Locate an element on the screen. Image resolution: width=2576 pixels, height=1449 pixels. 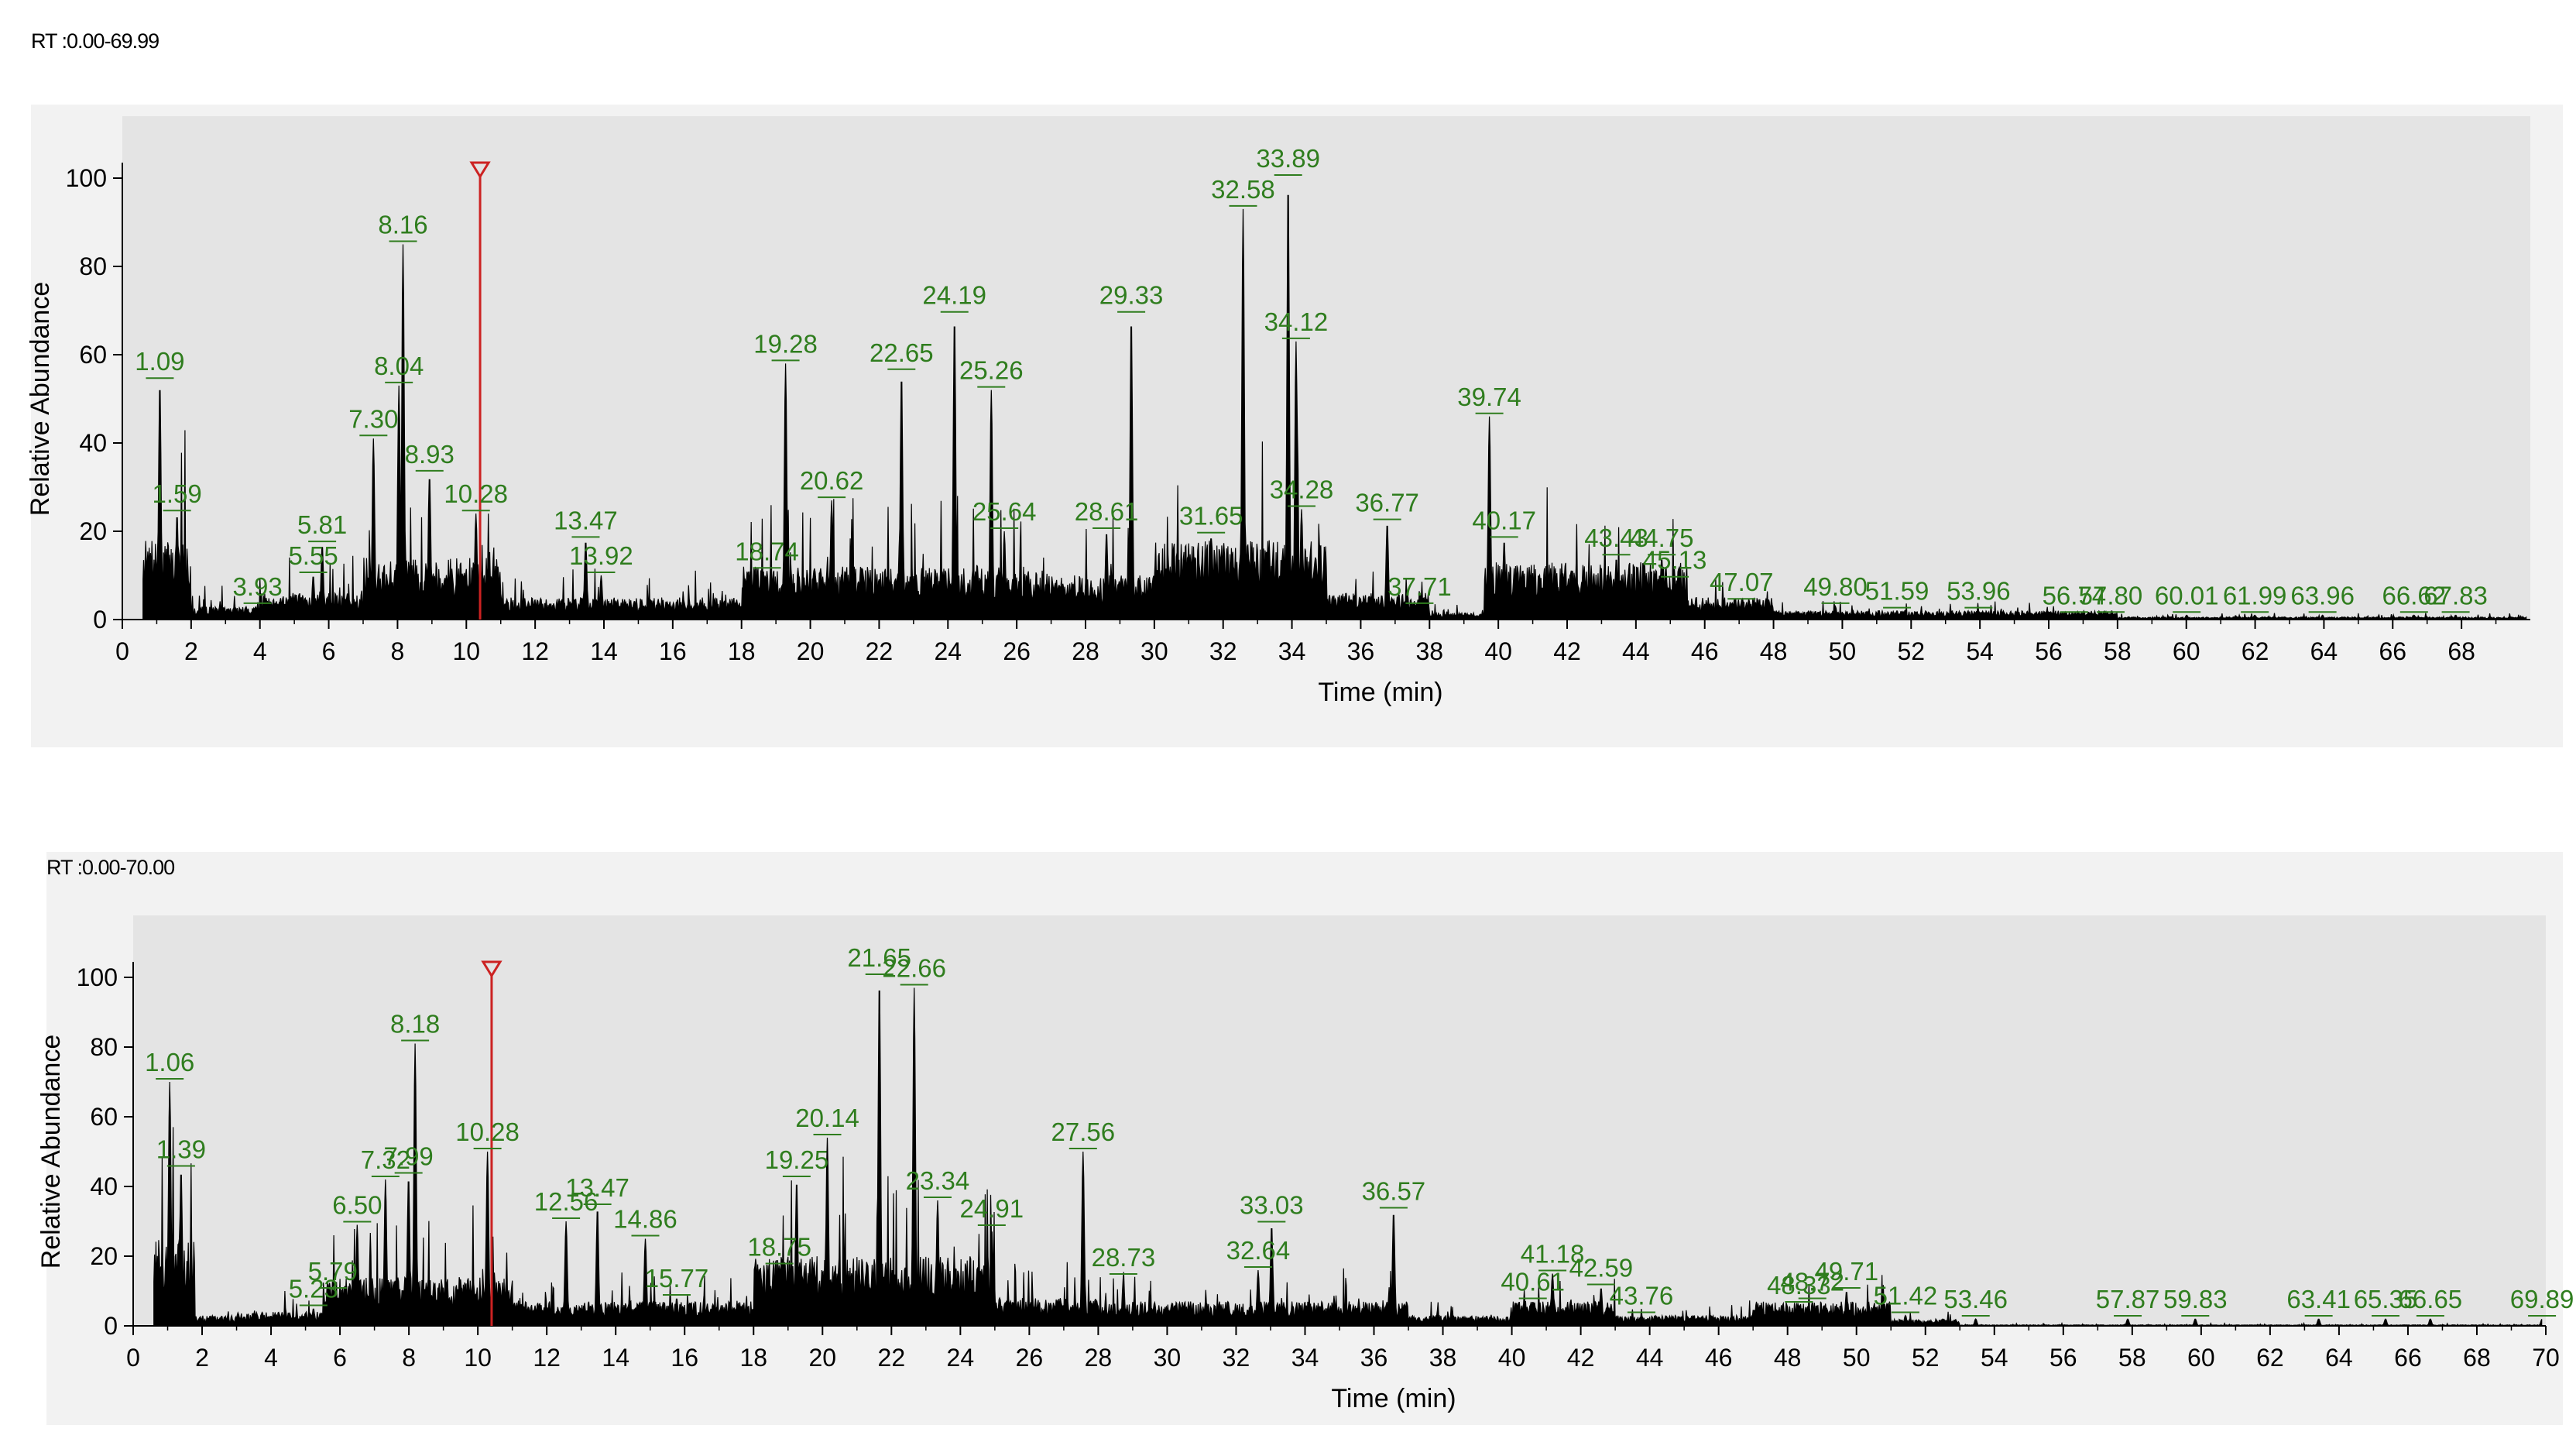
peak-label: 31.65 is located at coordinates (1211, 516).